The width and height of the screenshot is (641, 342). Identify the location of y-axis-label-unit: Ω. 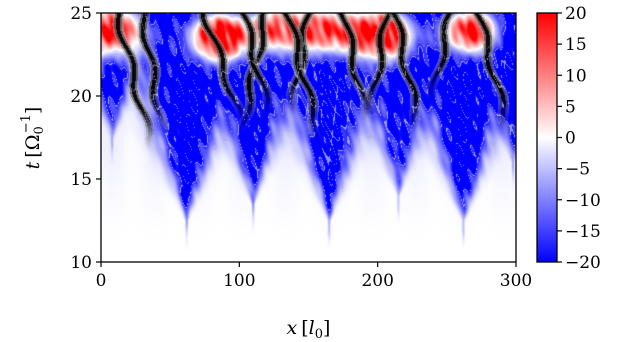
(33, 143).